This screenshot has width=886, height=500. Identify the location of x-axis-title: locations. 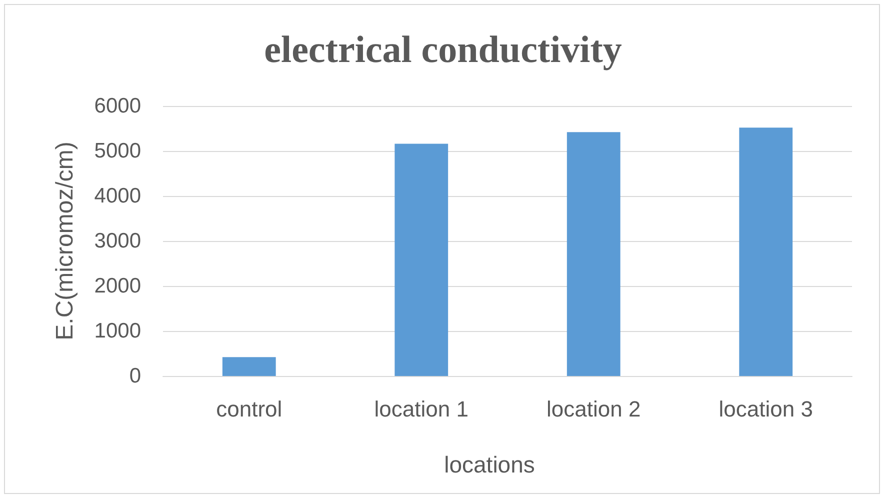
(489, 465).